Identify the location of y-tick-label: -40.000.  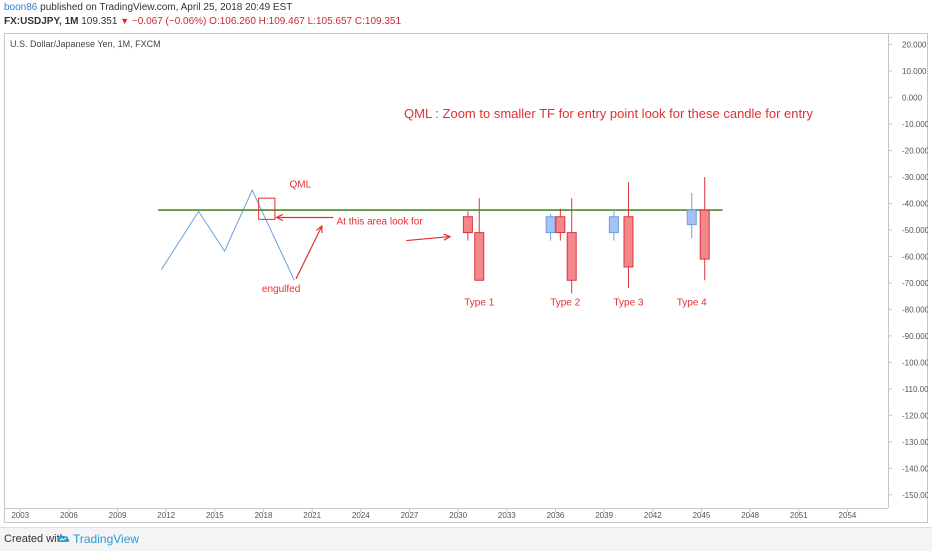
(915, 203).